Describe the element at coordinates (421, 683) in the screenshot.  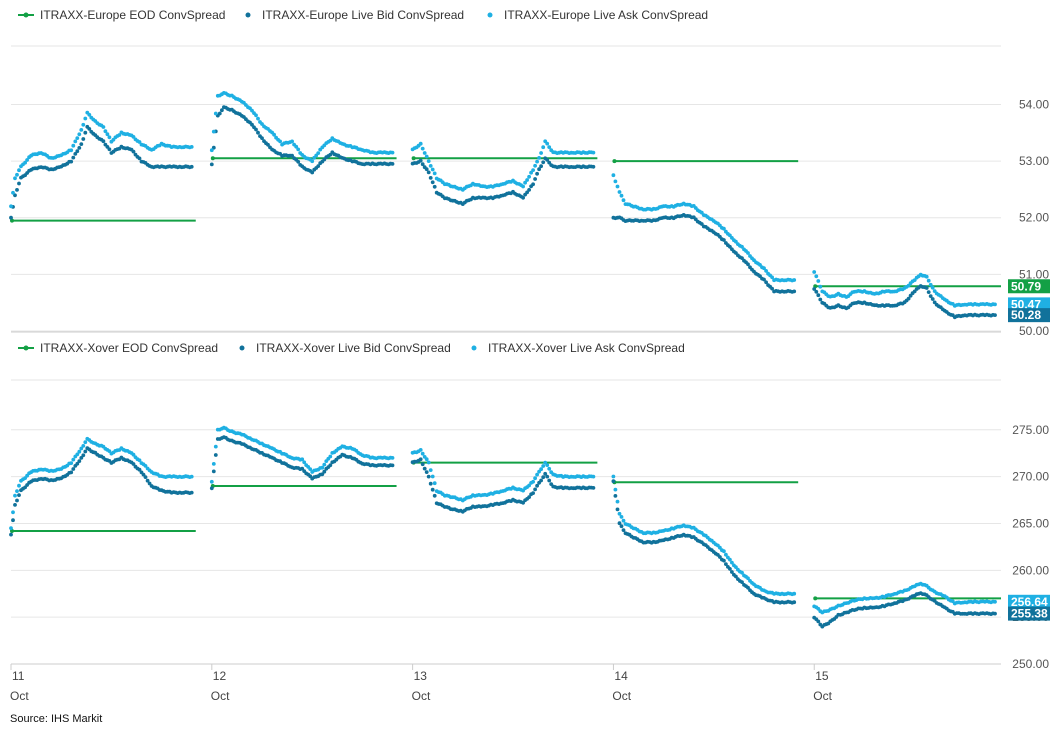
I see `x-axis: 11 Oct 12 Oct 13 Oct 14 Oct 15 Oct` at that location.